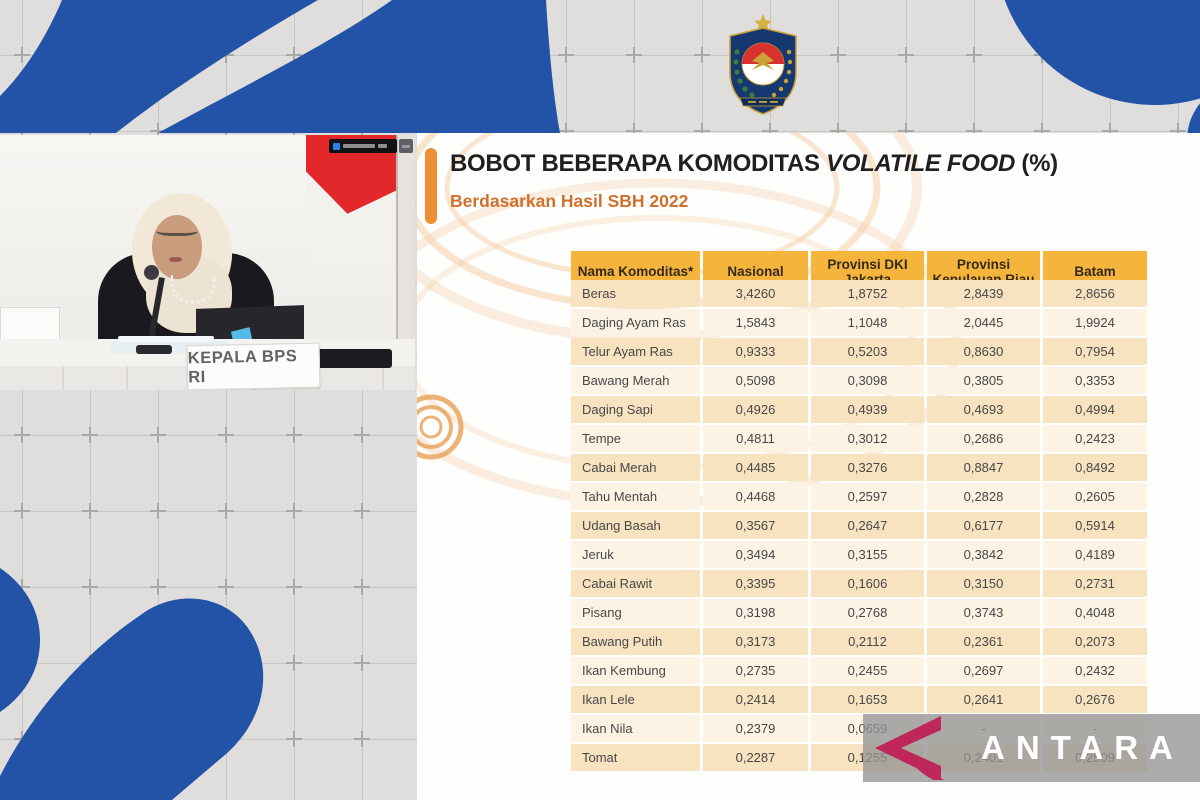  I want to click on value-cell: 0,1606, so click(867, 583).